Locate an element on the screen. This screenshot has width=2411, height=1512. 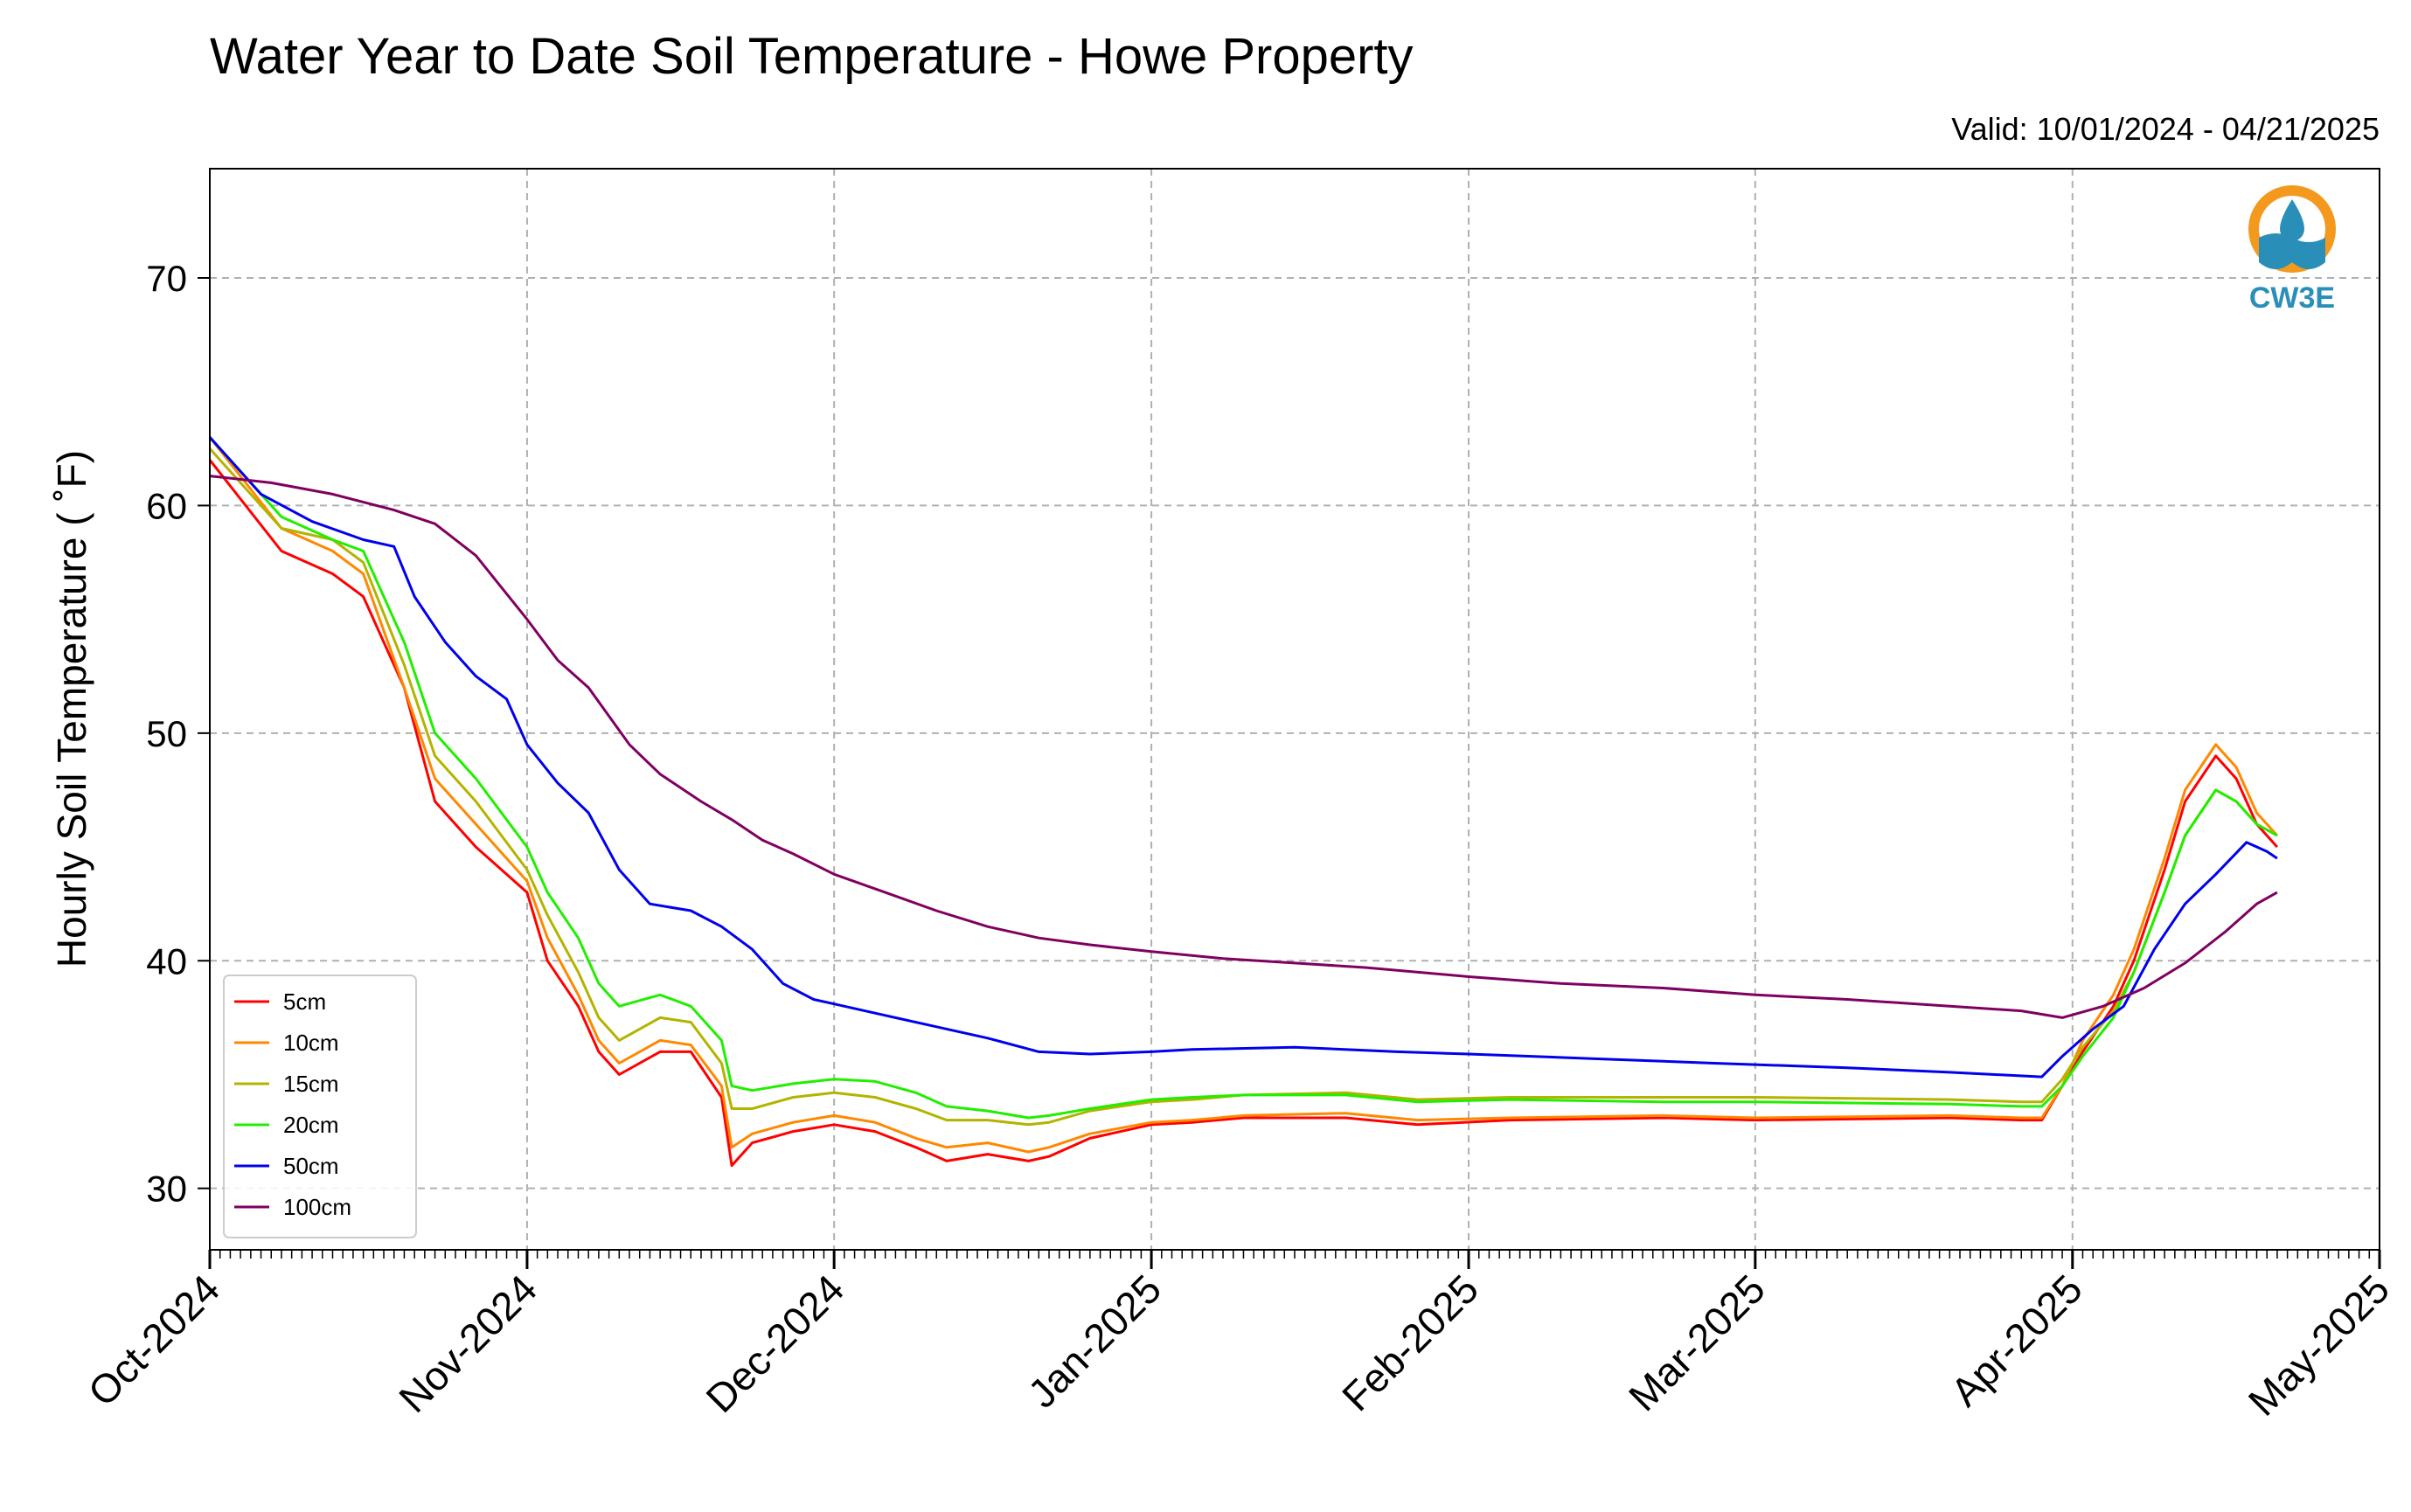
logo-droplet-icon is located at coordinates (2292, 220).